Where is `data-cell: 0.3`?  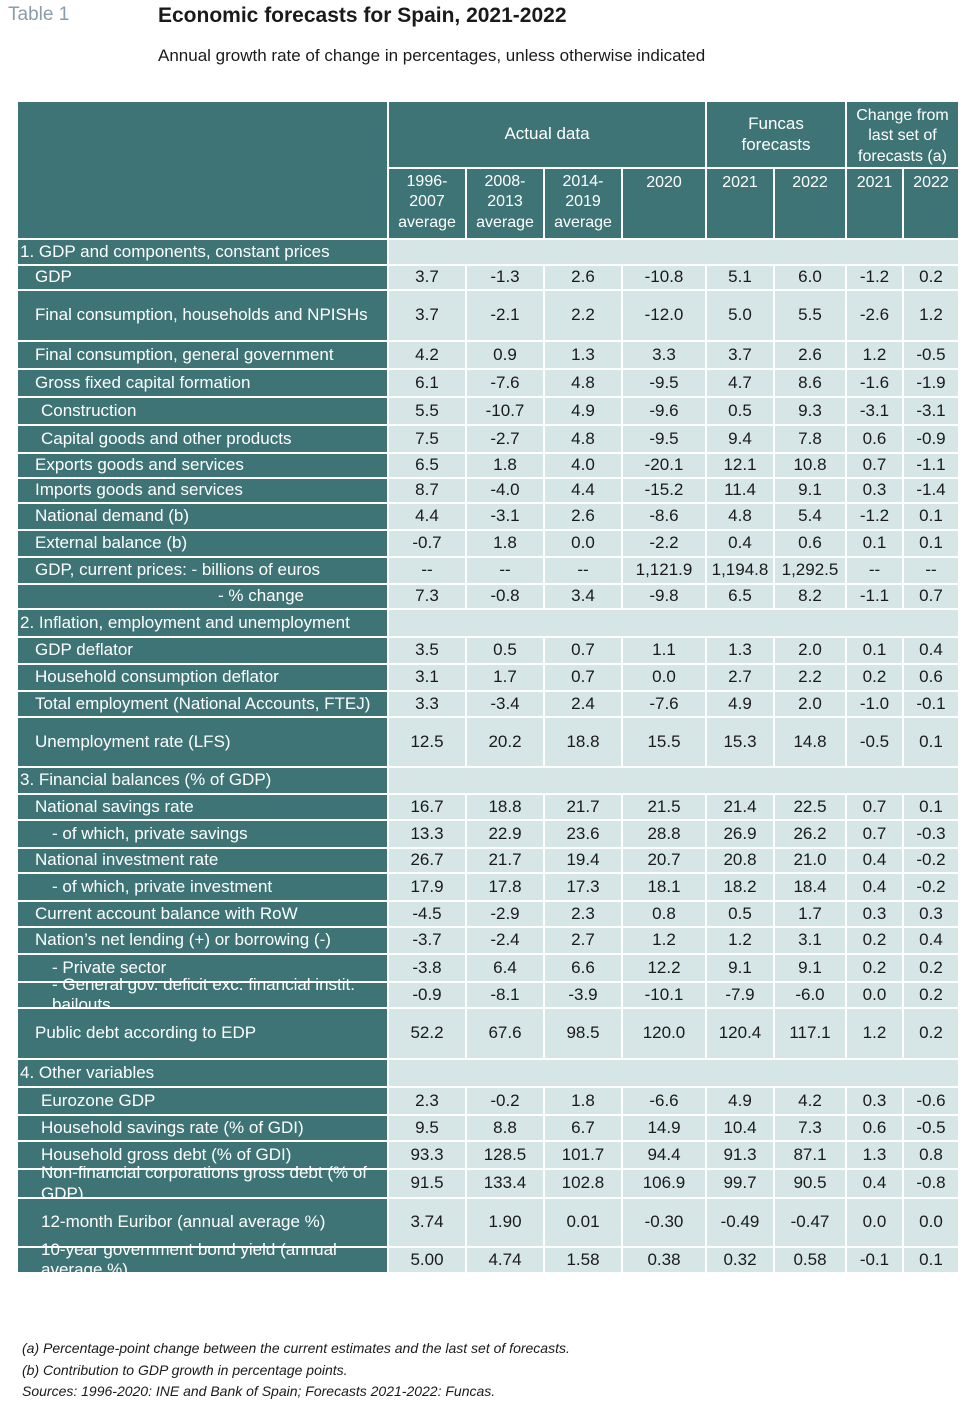
data-cell: 0.3 is located at coordinates (874, 1101).